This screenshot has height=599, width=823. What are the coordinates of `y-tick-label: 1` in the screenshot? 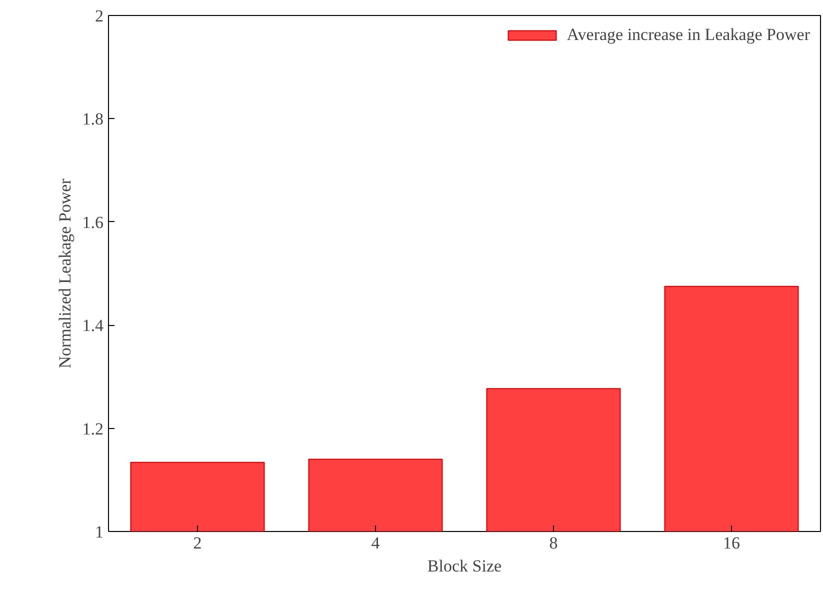 It's located at (99, 532).